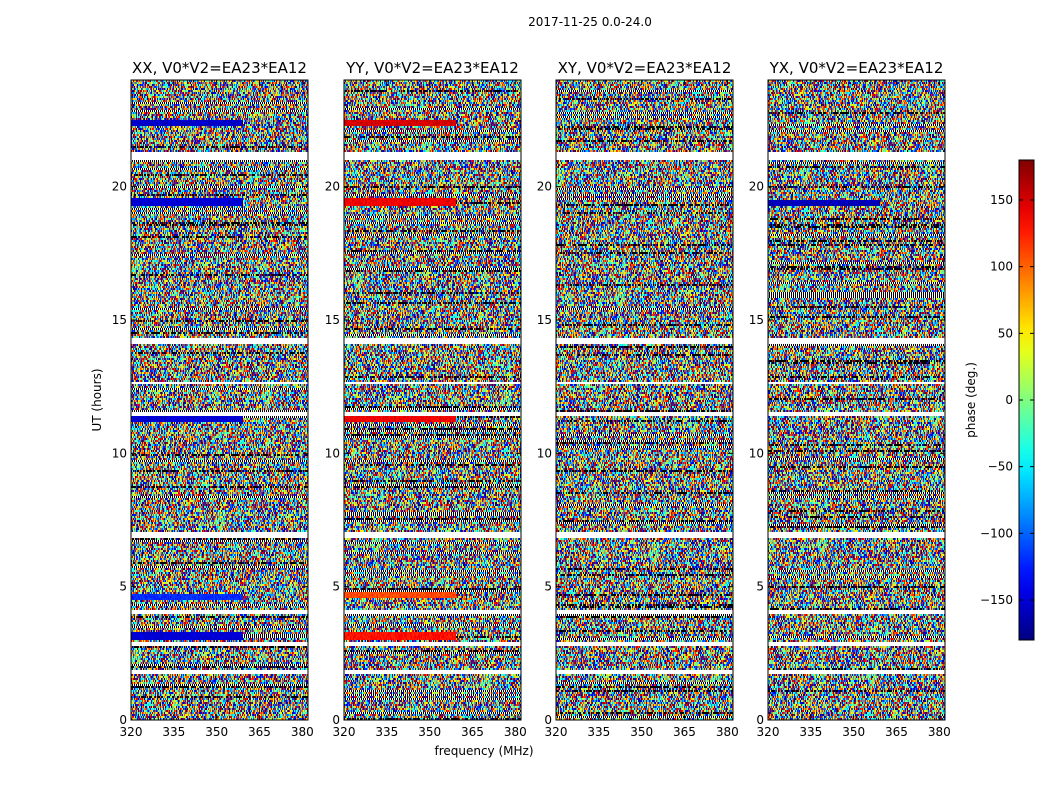 The height and width of the screenshot is (800, 1050). What do you see at coordinates (590, 22) in the screenshot?
I see `figure-title: 2017-11-25 0.0-24.0` at bounding box center [590, 22].